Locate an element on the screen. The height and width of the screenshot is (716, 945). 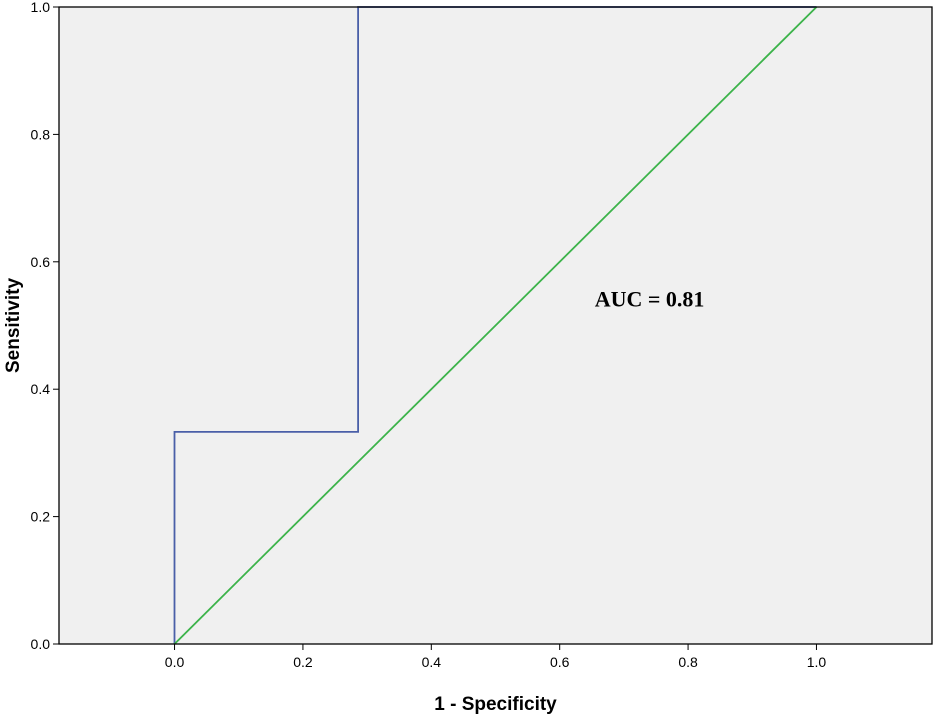
x-tick-label: 0.4 is located at coordinates (432, 662).